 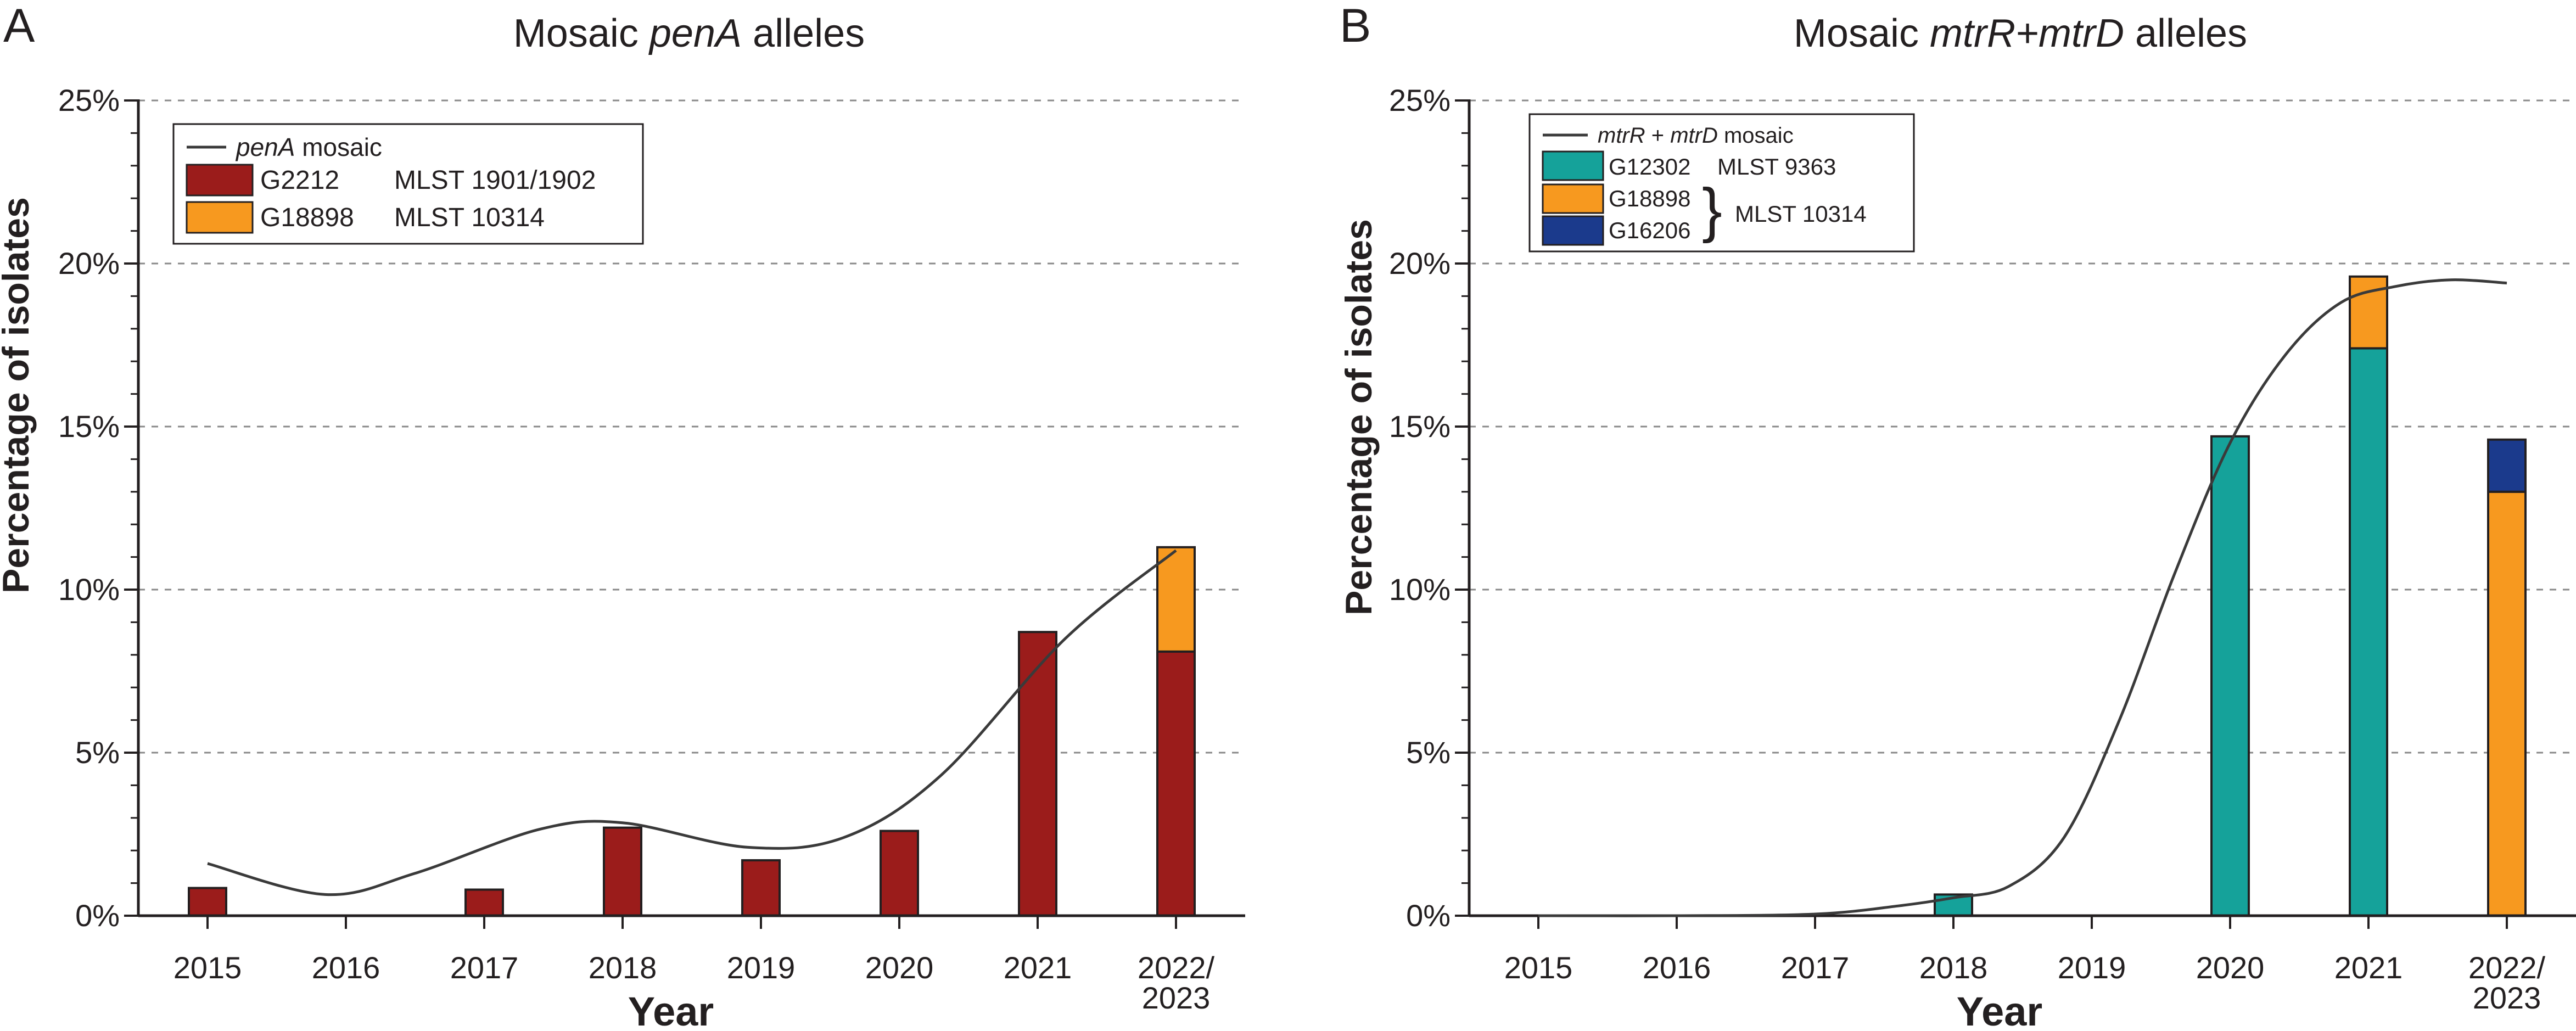 I want to click on y-tick-label-b-25: 25%, so click(x=1420, y=100).